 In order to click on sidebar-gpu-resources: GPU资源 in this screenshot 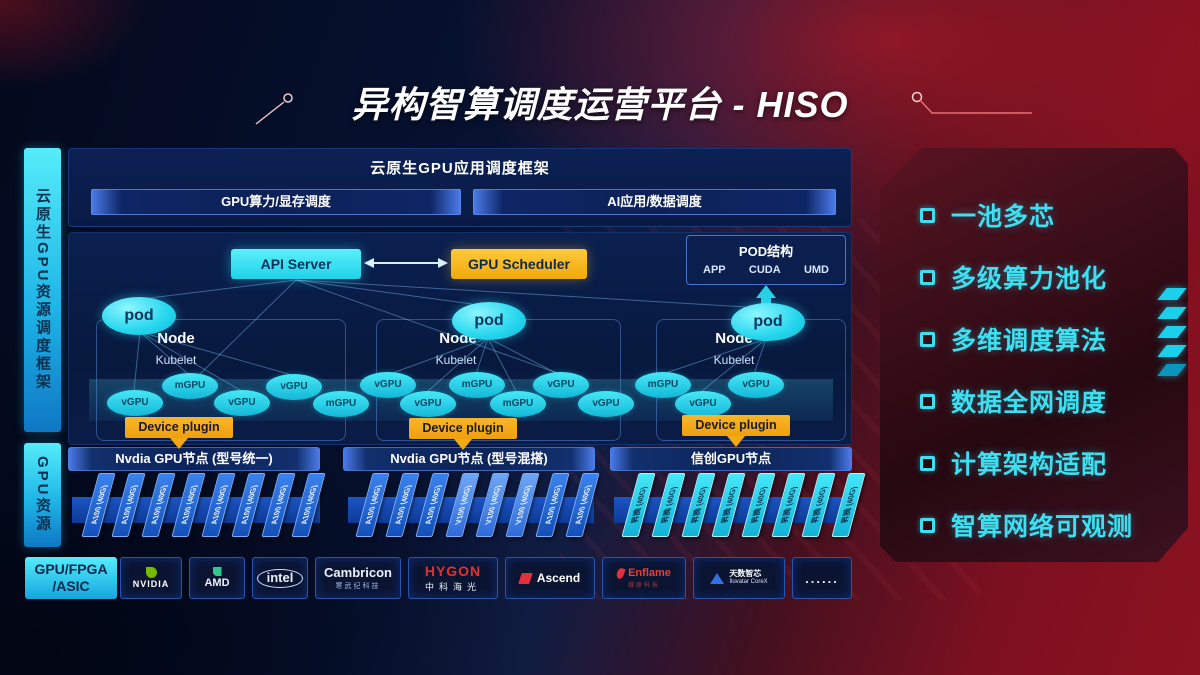, I will do `click(42, 495)`.